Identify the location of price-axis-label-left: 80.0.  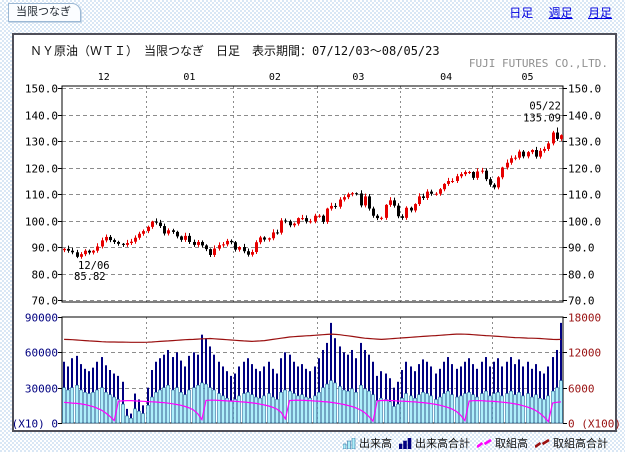
(45, 275).